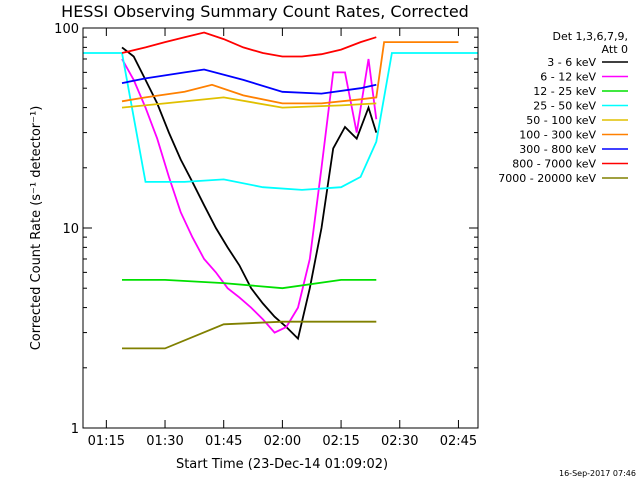 Image resolution: width=640 pixels, height=480 pixels. What do you see at coordinates (399, 441) in the screenshot?
I see `x-tick-label: 02:30` at bounding box center [399, 441].